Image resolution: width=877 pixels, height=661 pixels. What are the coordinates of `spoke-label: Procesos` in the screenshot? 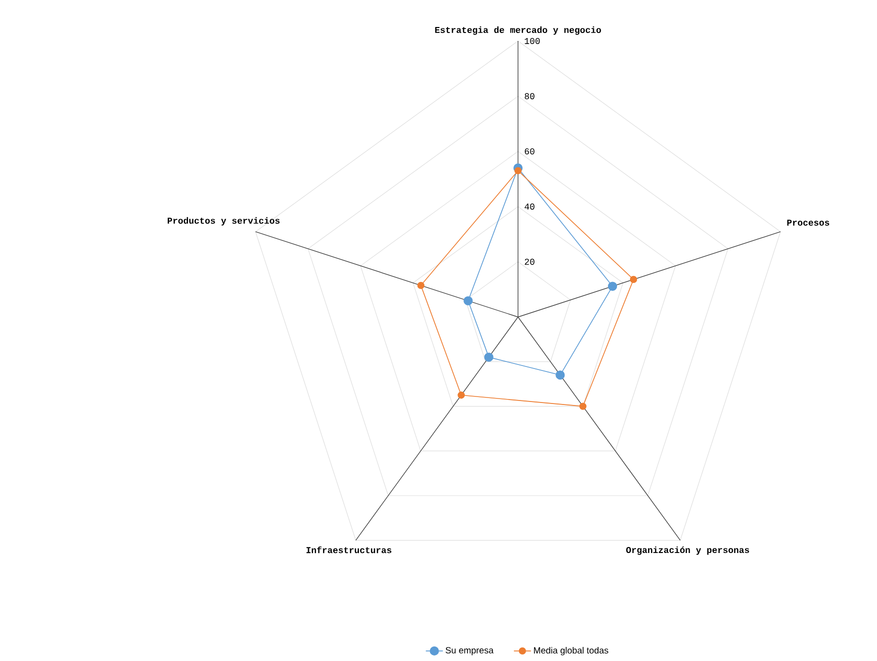 It's located at (808, 223).